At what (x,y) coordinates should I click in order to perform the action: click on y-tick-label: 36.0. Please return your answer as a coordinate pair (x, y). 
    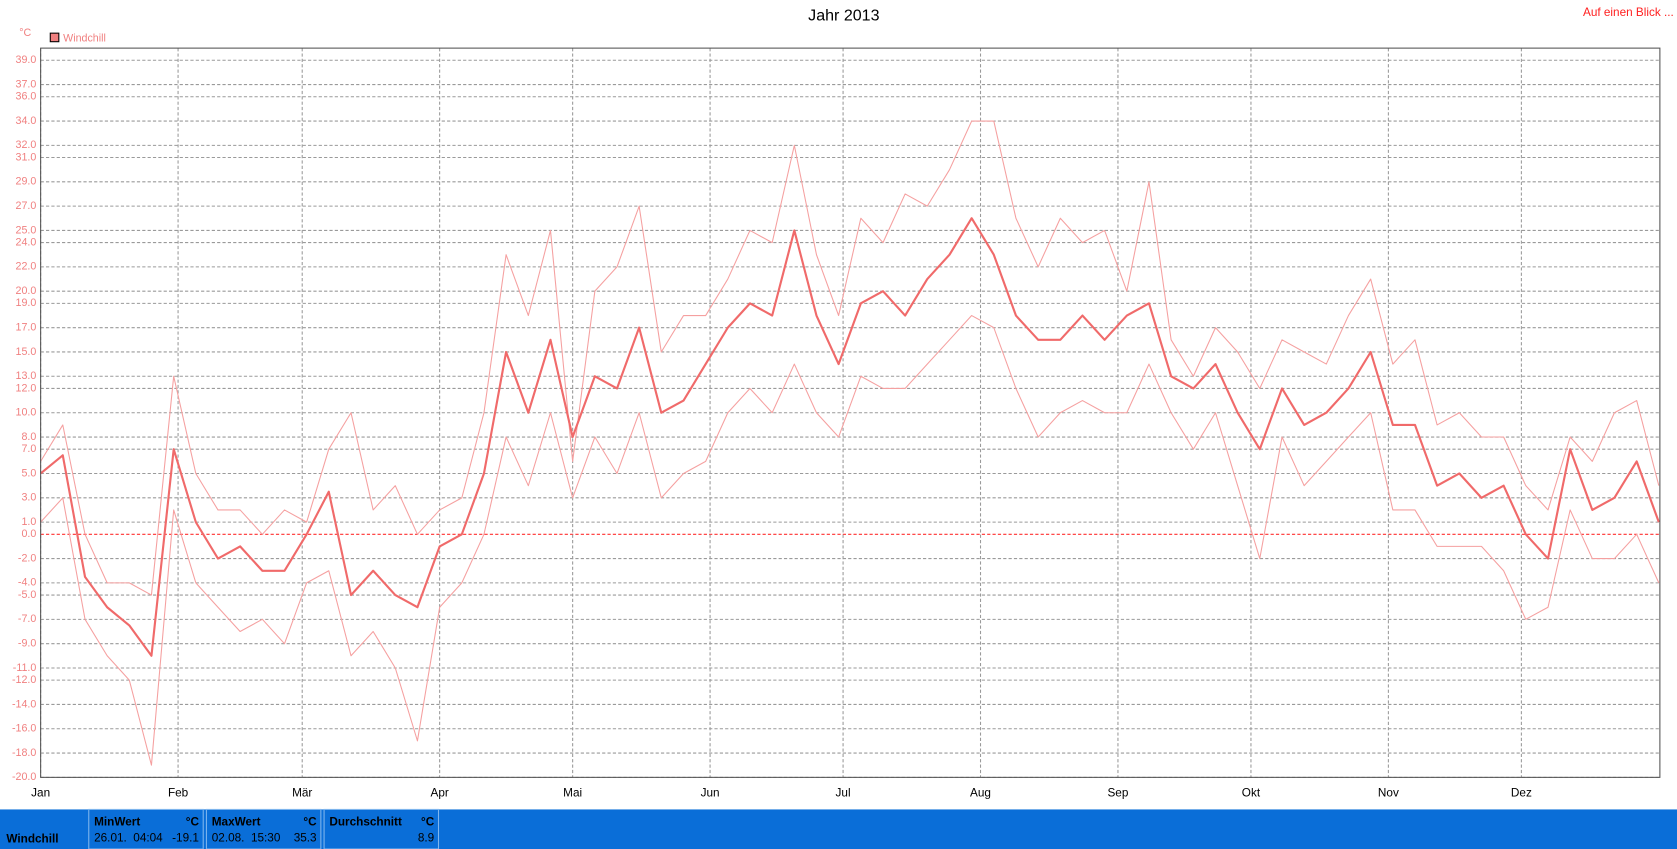
    Looking at the image, I should click on (26, 97).